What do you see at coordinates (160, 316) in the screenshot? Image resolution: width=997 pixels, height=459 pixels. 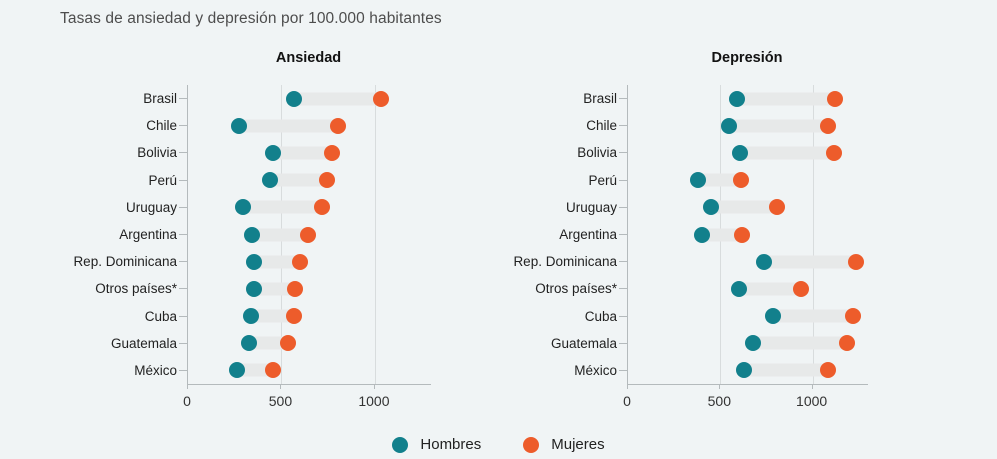 I see `category-label-cuba: Cuba` at bounding box center [160, 316].